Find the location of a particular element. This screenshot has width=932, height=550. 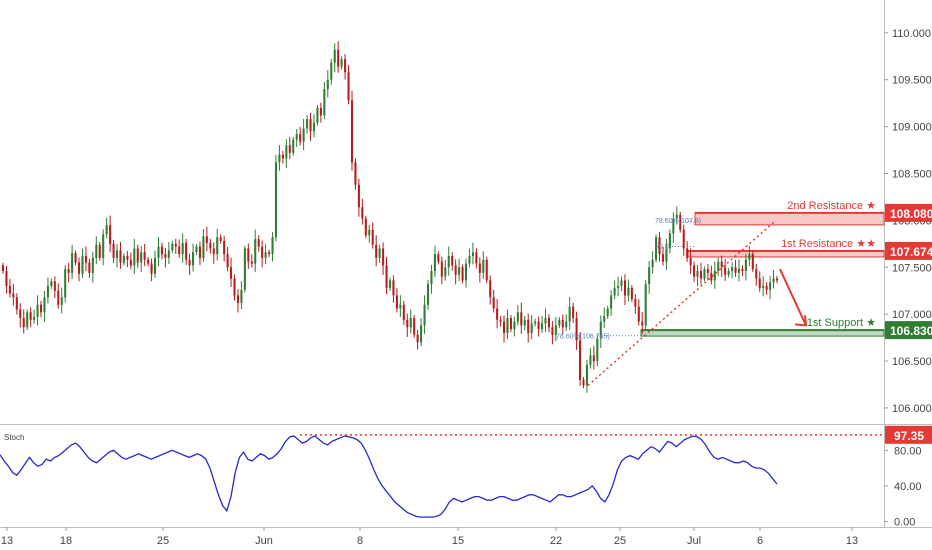

level-label: 1st Support ★ is located at coordinates (841, 323).